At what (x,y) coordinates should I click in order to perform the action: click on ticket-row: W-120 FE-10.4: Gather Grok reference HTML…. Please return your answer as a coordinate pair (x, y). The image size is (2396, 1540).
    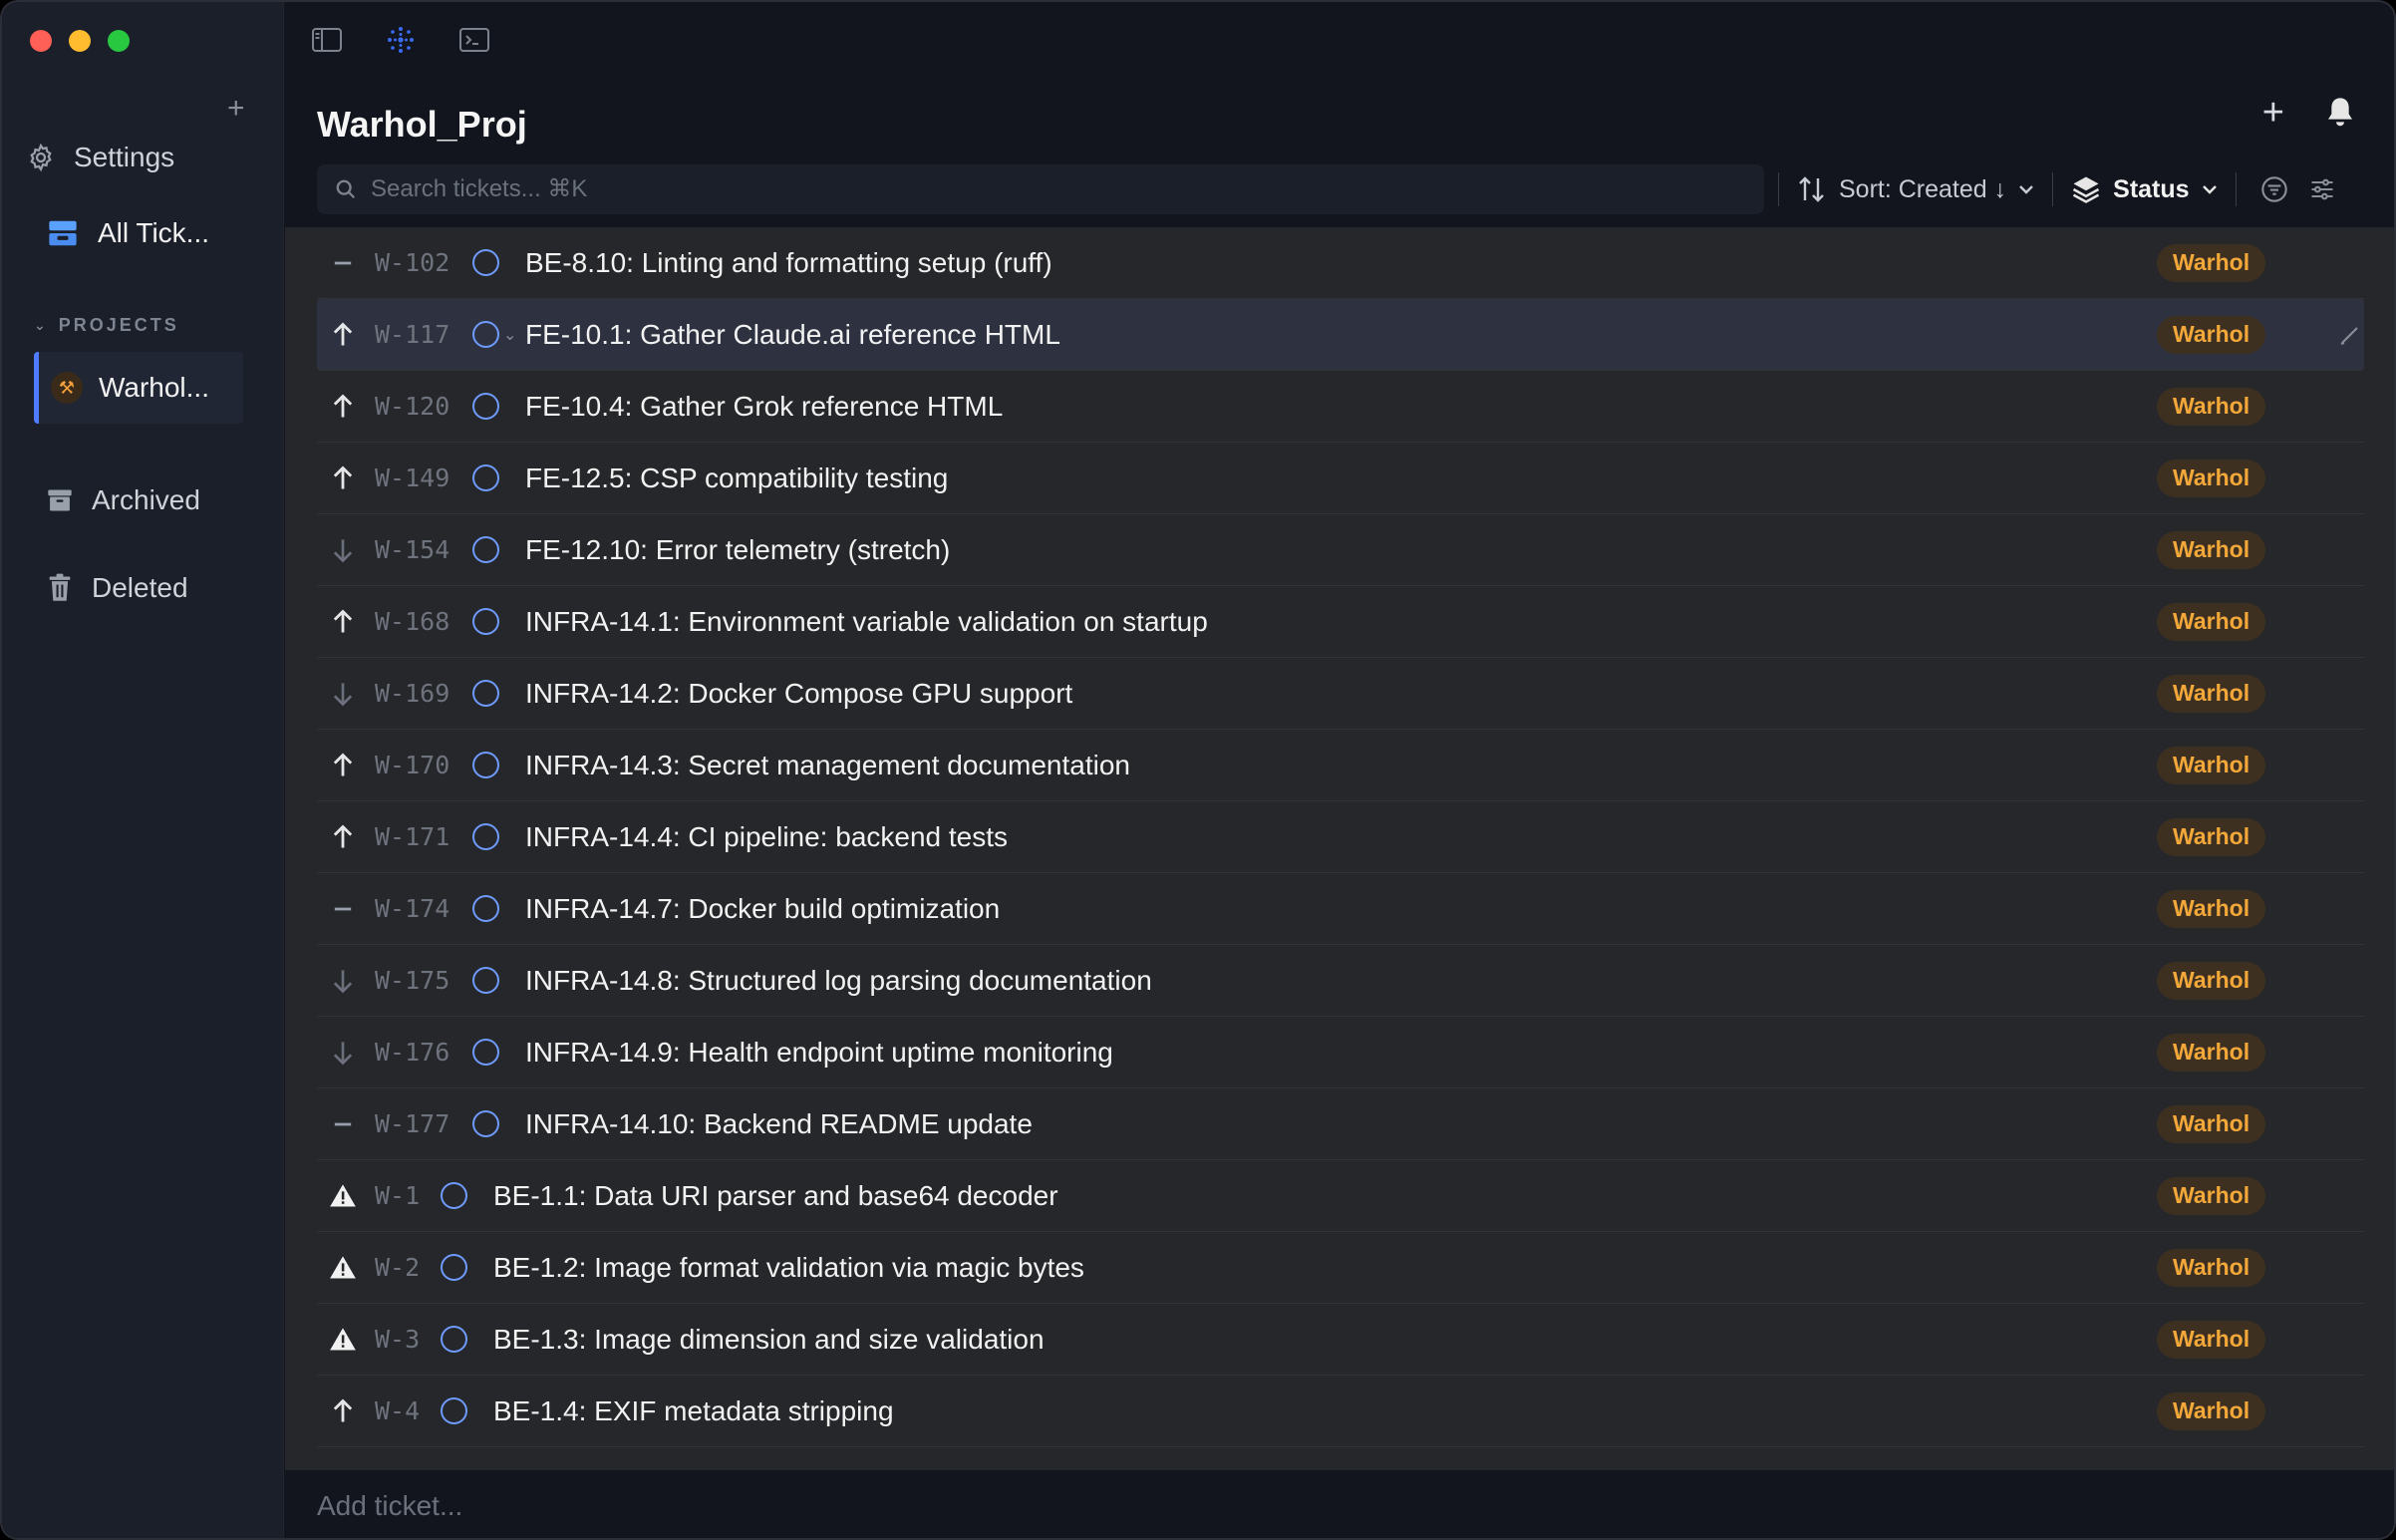
    Looking at the image, I should click on (1340, 407).